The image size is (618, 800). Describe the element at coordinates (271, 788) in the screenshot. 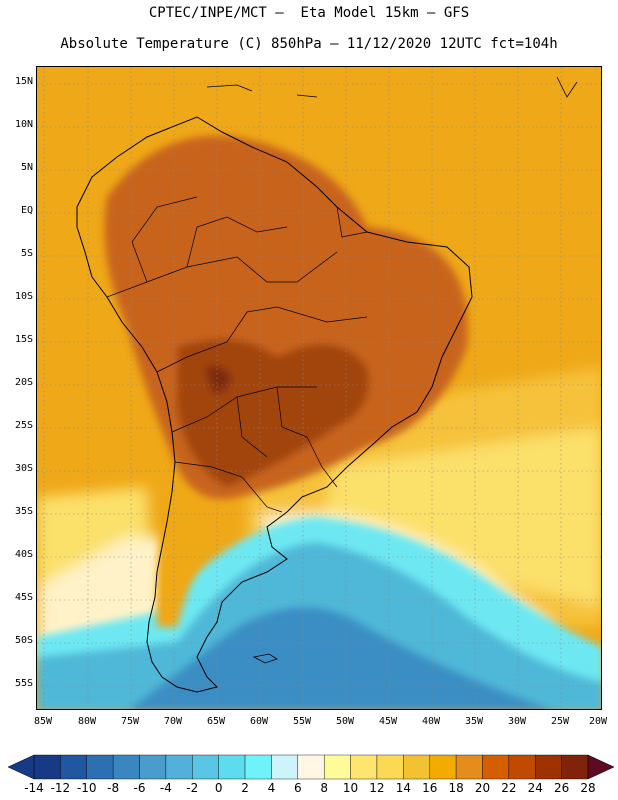

I see `colorbar-tick-label: 4` at that location.